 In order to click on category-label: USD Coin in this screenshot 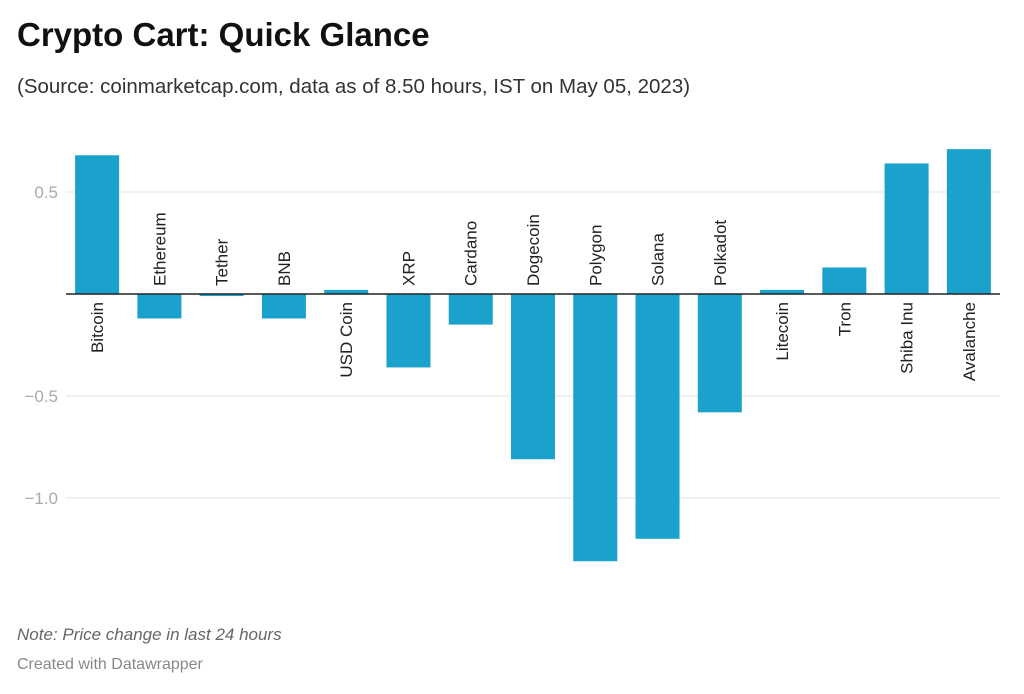, I will do `click(346, 340)`.